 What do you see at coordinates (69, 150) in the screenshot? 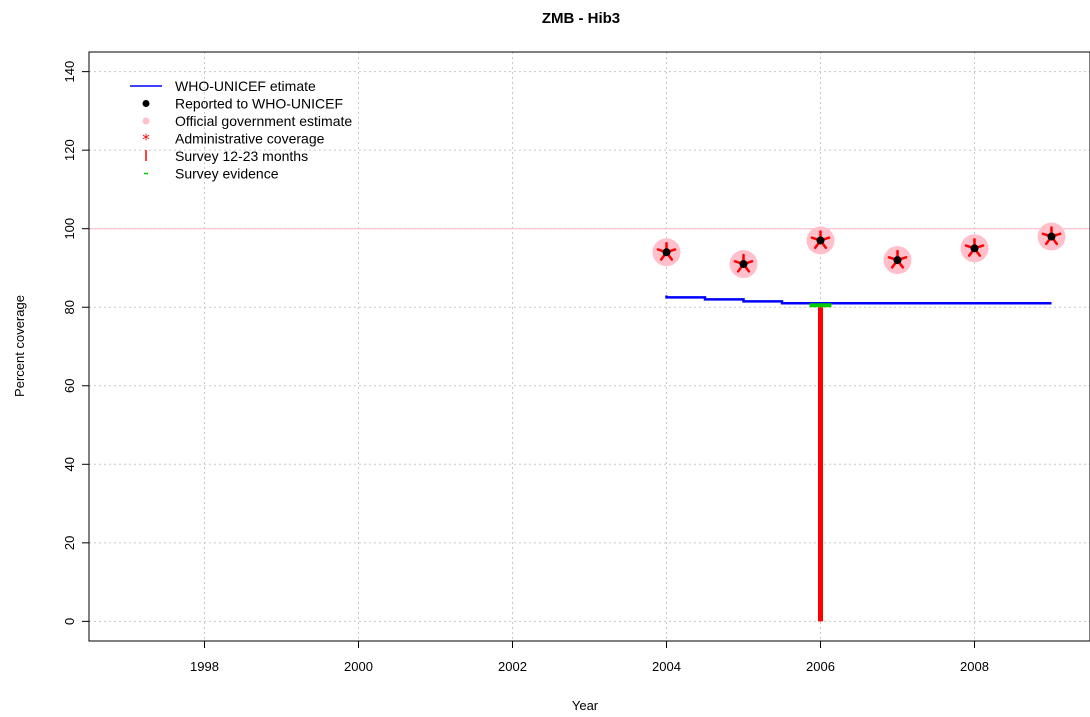
I see `y-tick-label: 120` at bounding box center [69, 150].